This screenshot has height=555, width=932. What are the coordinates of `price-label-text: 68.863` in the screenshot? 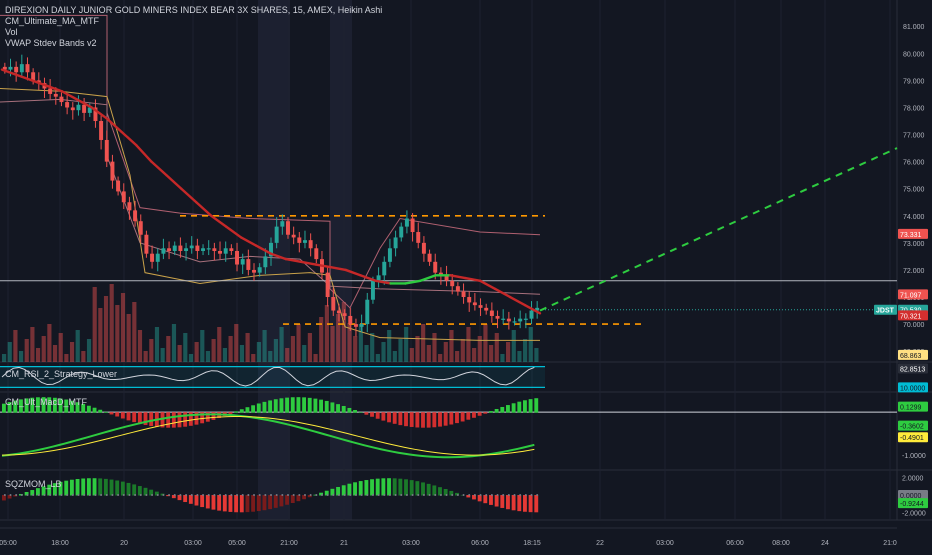 It's located at (911, 356).